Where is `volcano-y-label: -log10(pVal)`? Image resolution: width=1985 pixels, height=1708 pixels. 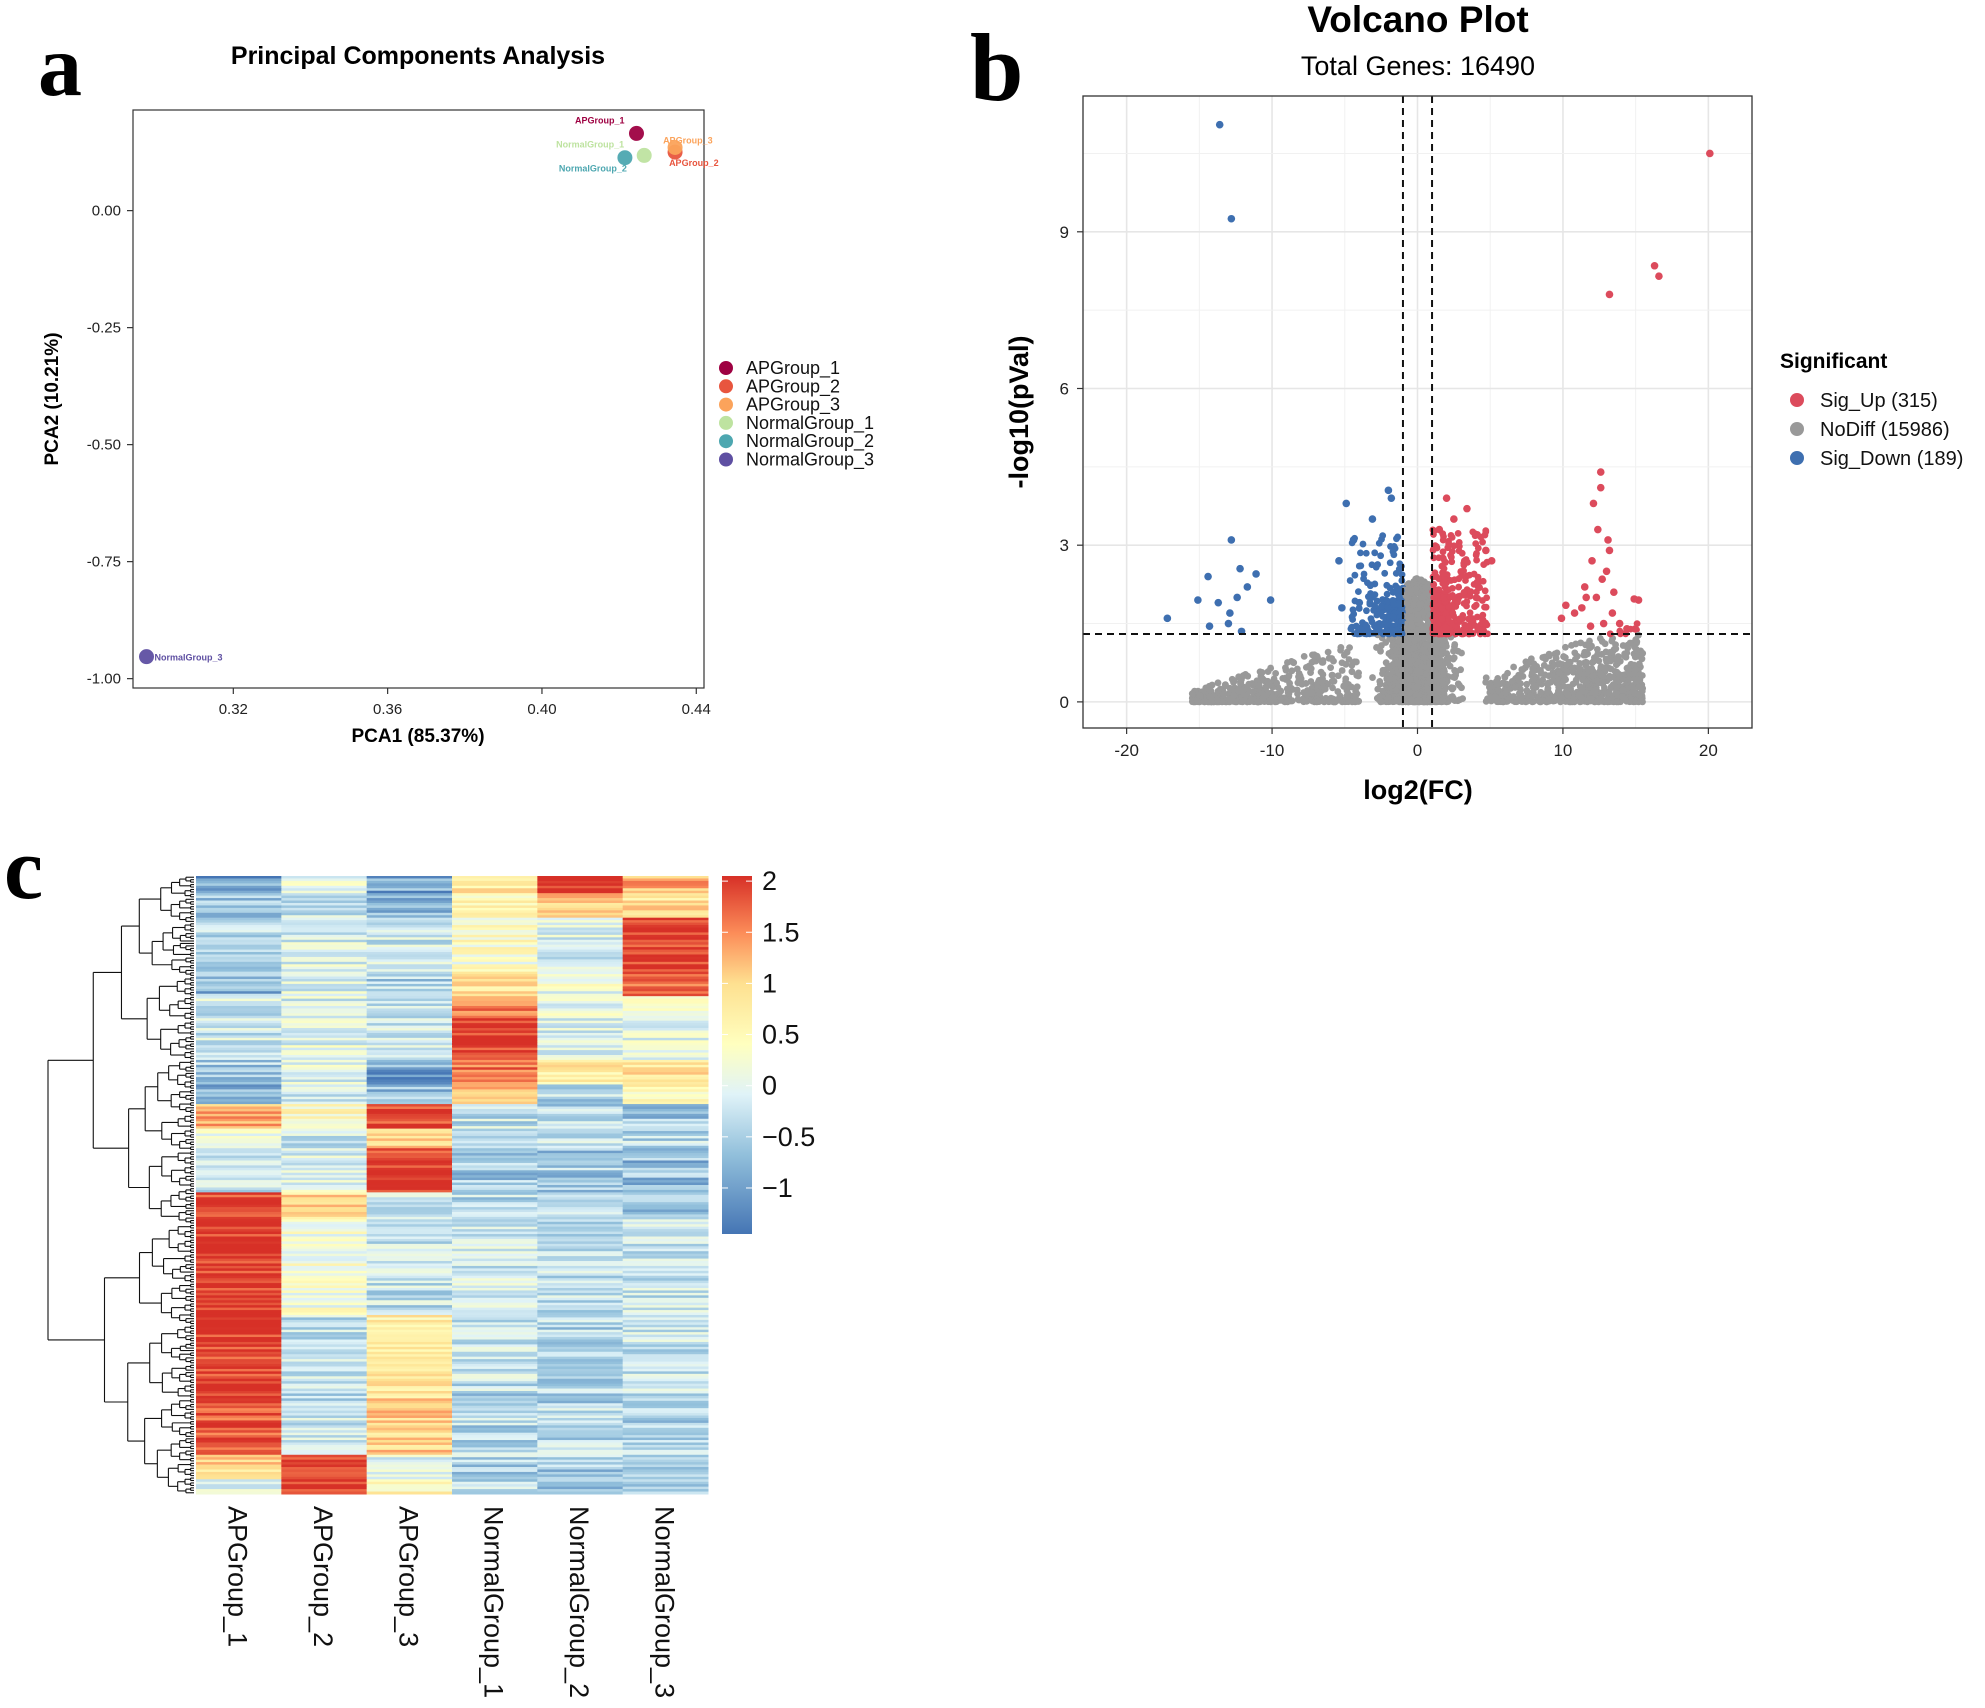
volcano-y-label: -log10(pVal) is located at coordinates (1019, 411).